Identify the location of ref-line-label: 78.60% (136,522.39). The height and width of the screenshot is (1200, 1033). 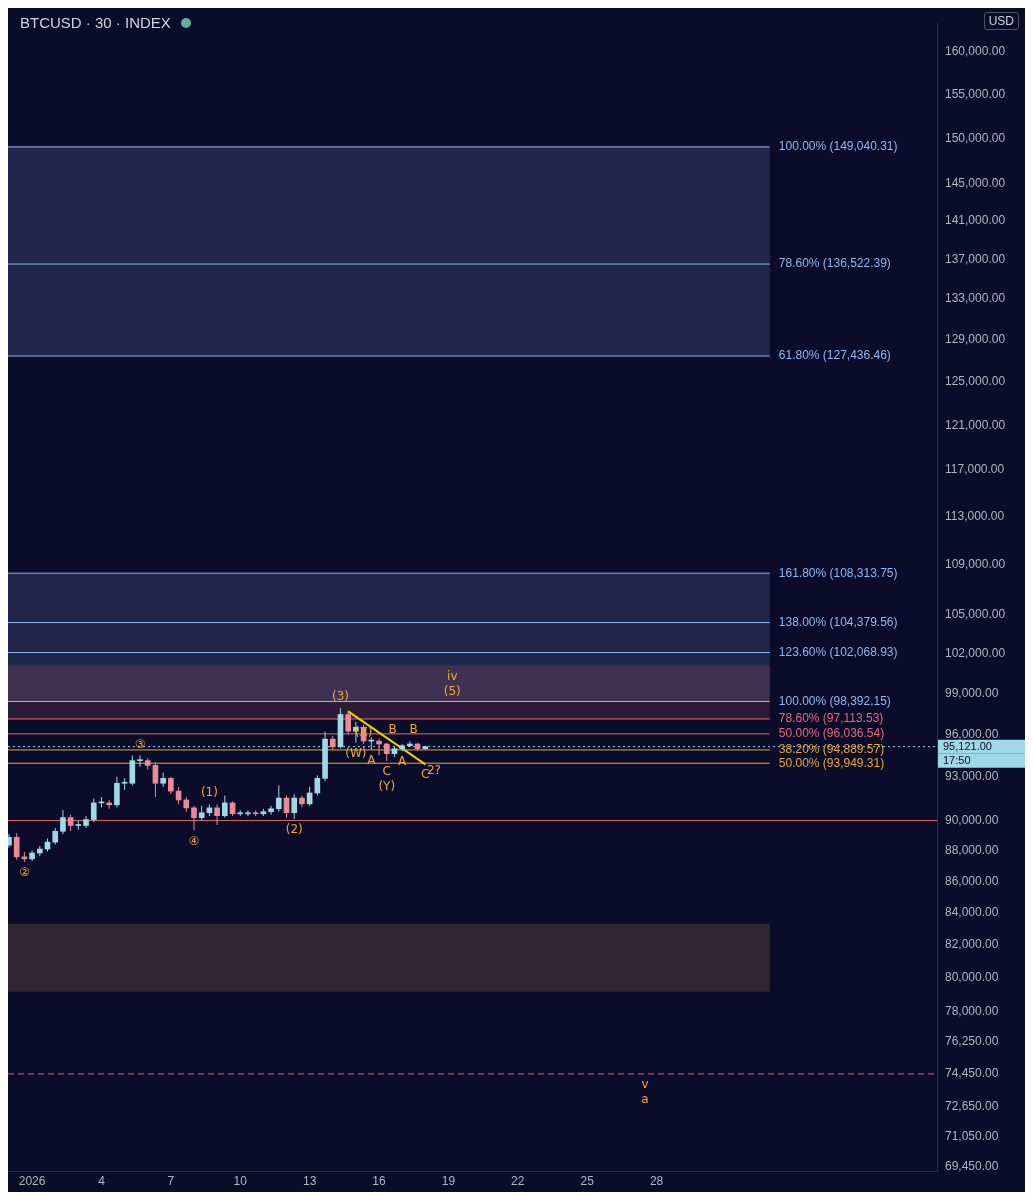
(834, 263).